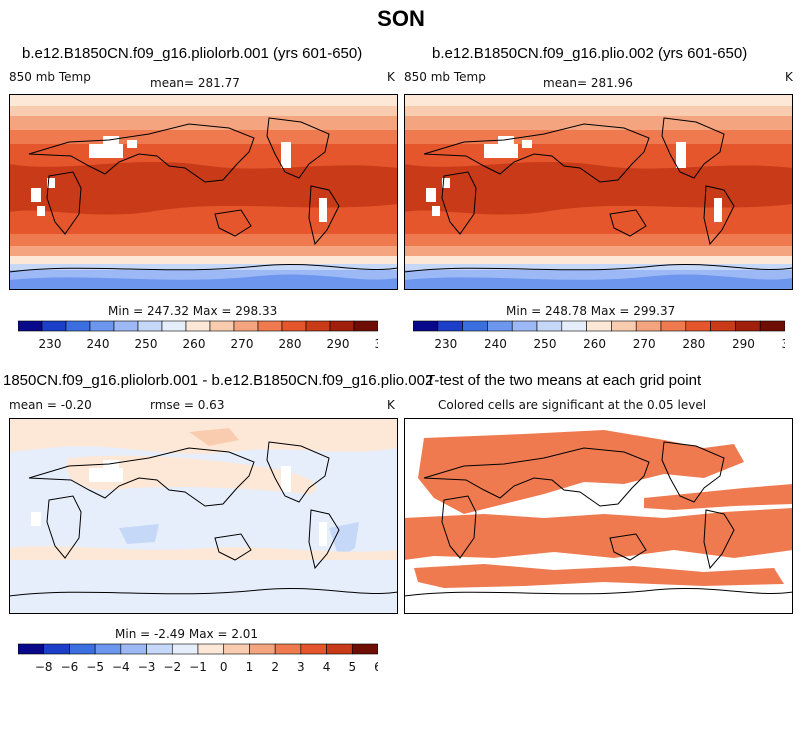 The width and height of the screenshot is (802, 733). What do you see at coordinates (327, 667) in the screenshot?
I see `colorbar-3-tick-label: 4` at bounding box center [327, 667].